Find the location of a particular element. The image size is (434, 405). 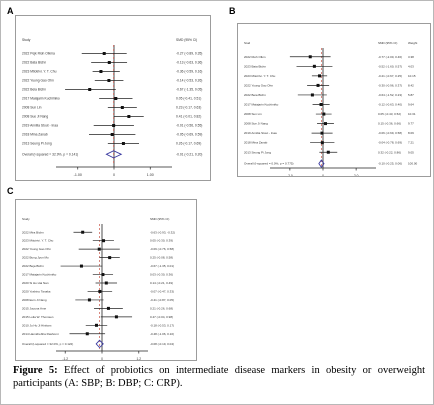

ci-text: 0.21 (-0.26, 0.68) is located at coordinates (161, 308).